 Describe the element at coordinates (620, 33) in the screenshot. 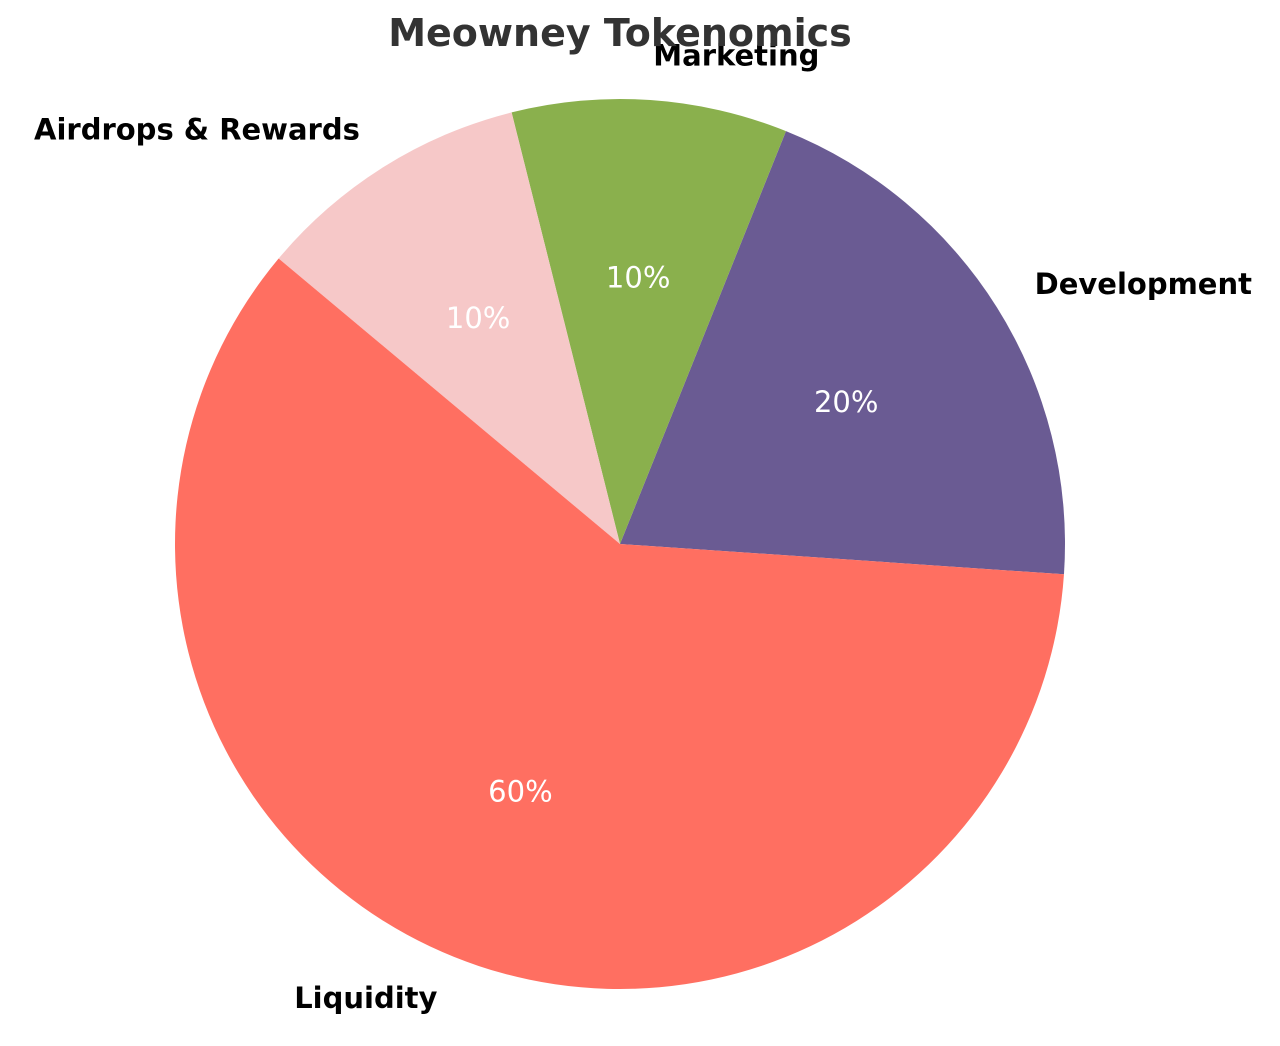

I see `chart-title: Meowney Tokenomics` at that location.